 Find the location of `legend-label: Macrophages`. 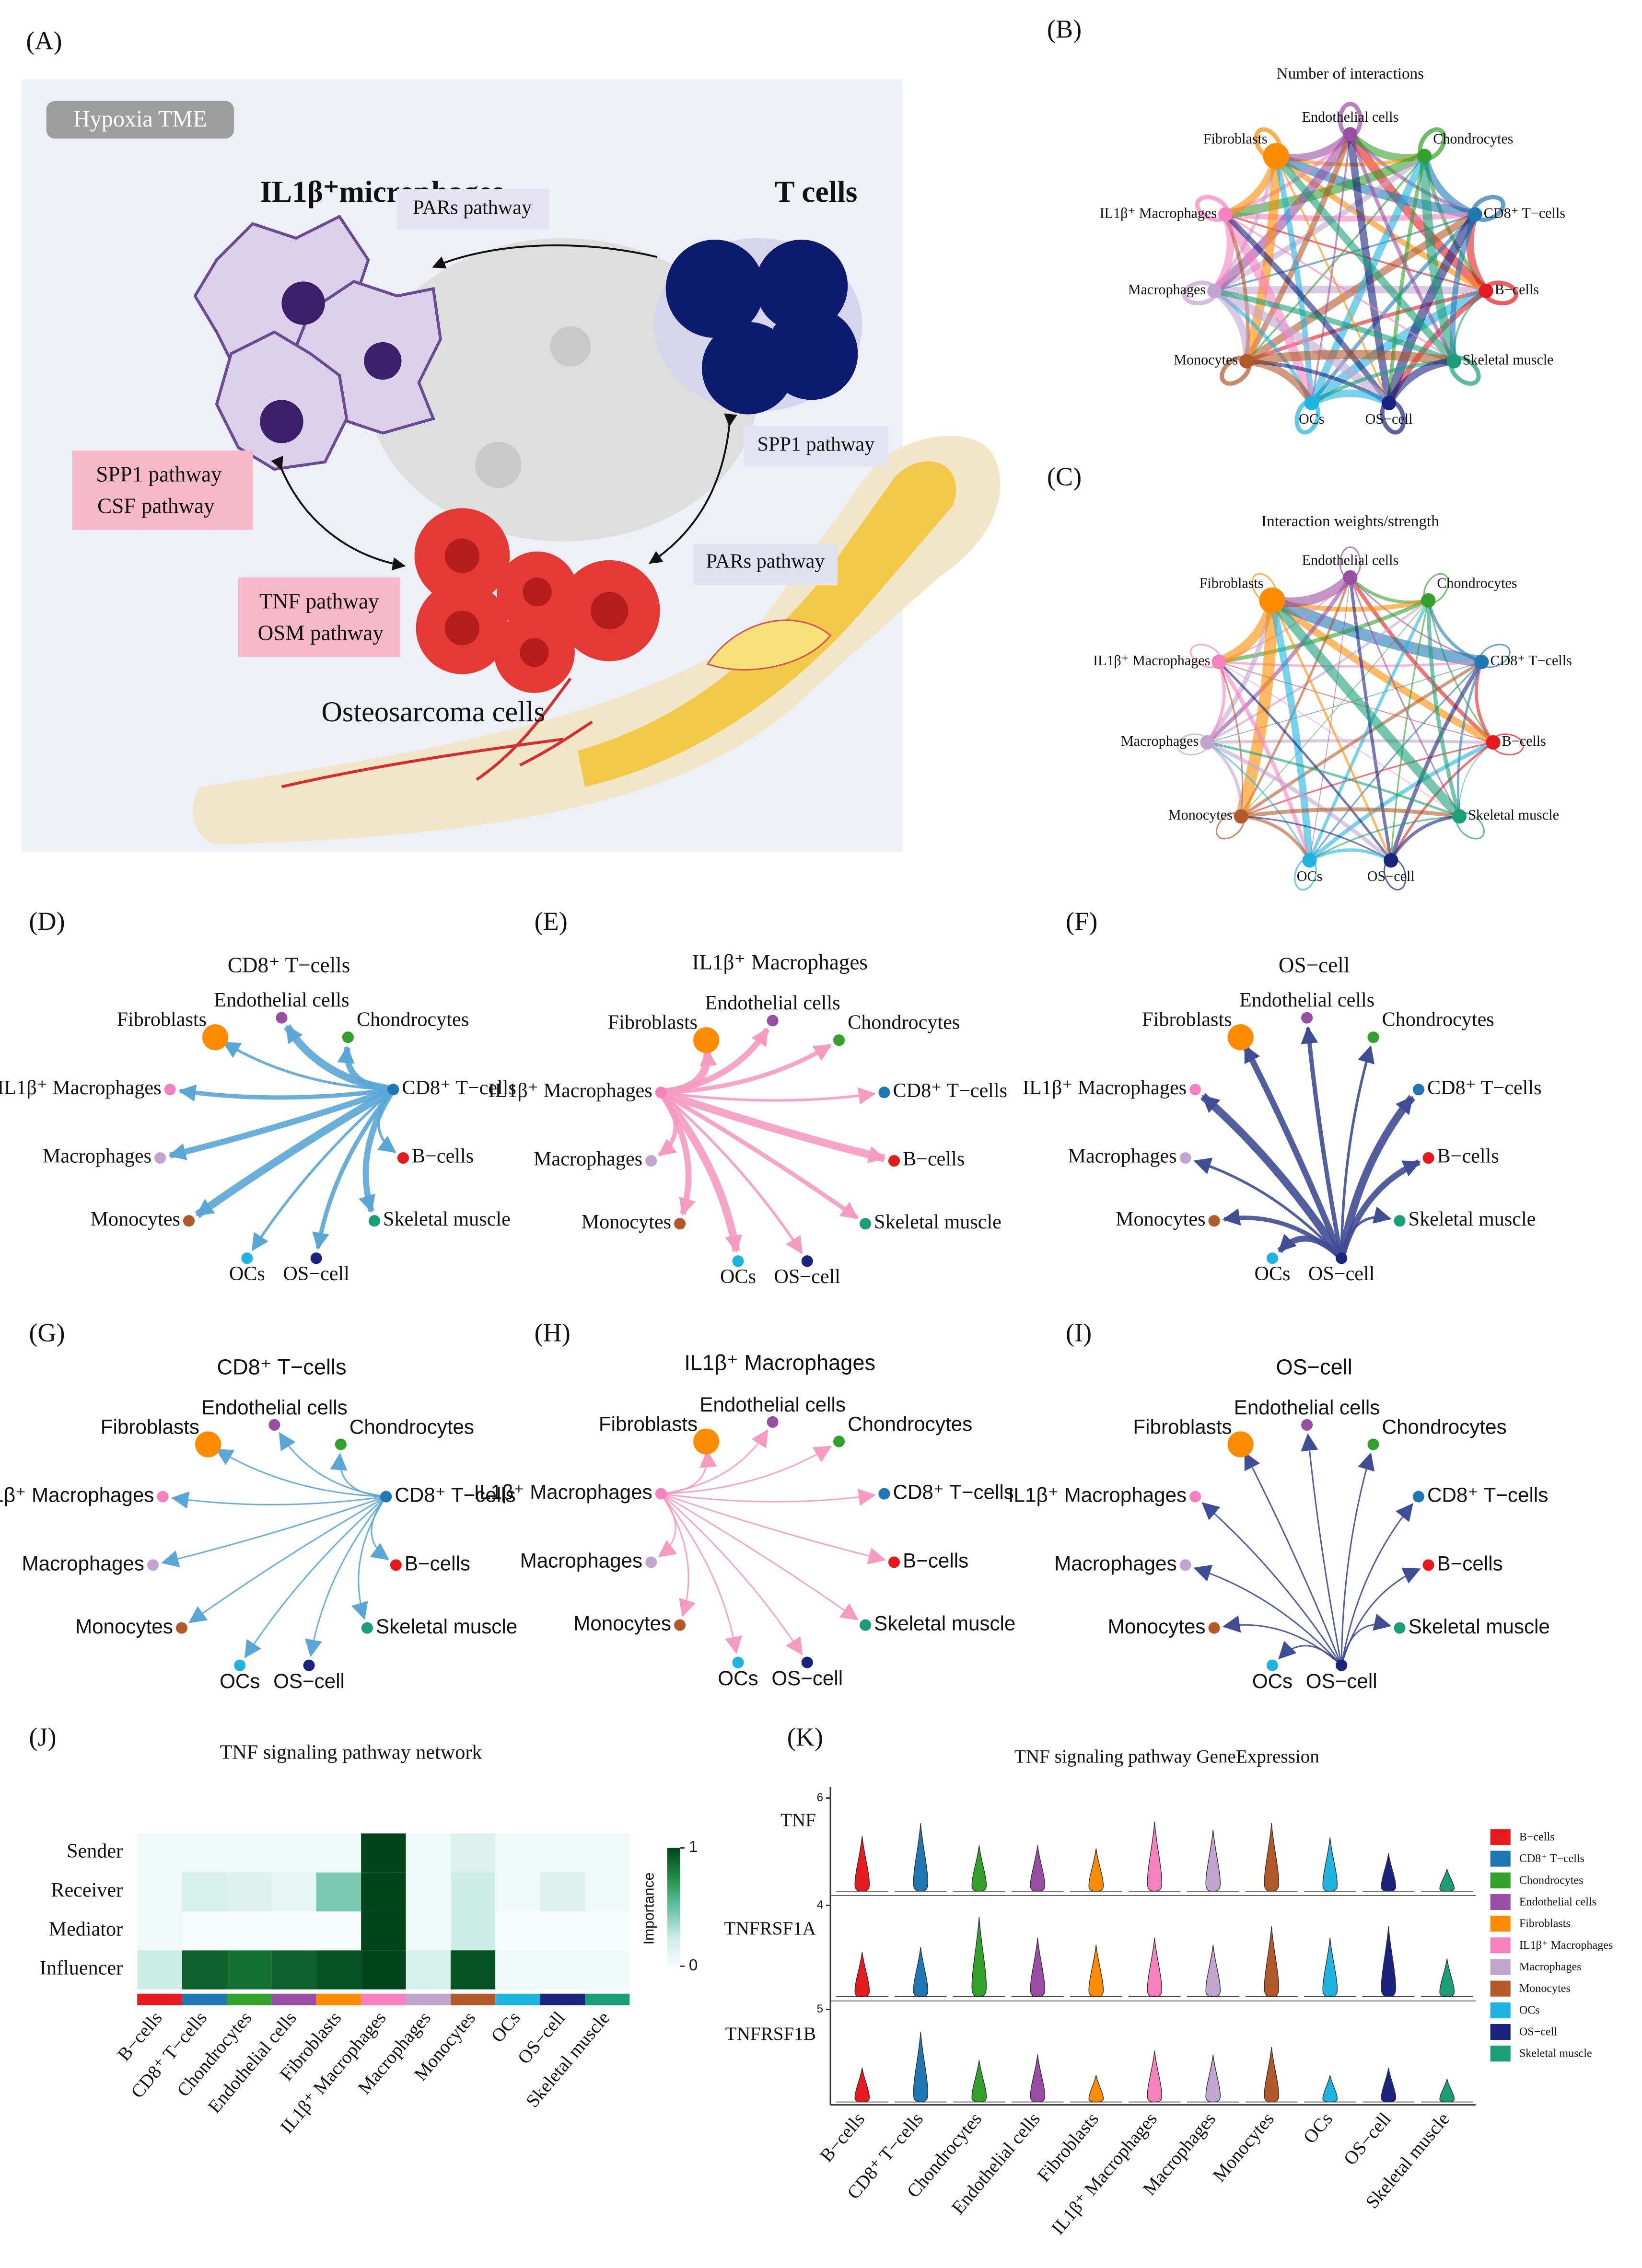

legend-label: Macrophages is located at coordinates (1550, 1967).